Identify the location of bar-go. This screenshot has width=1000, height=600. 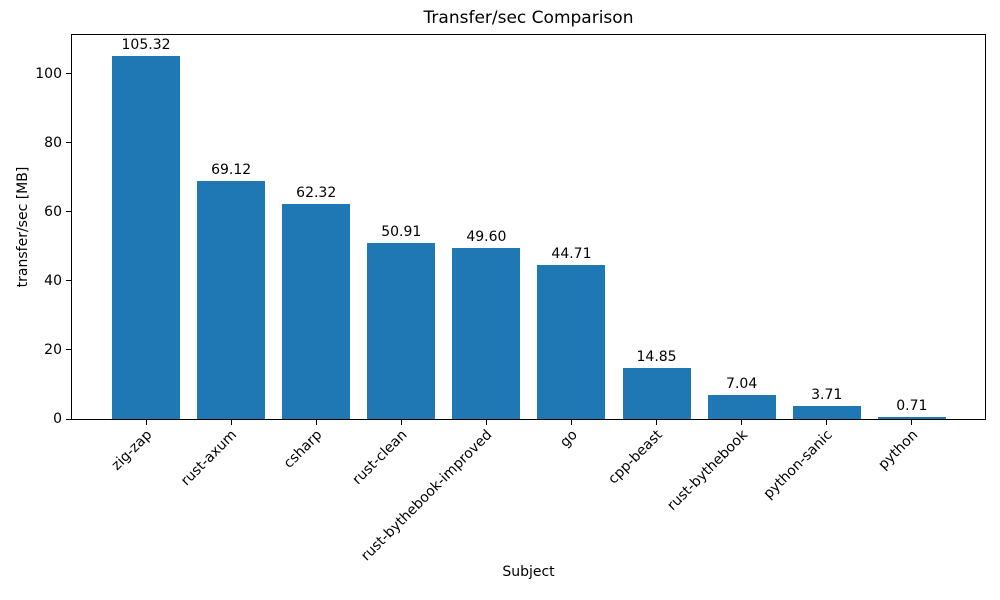
(571, 341).